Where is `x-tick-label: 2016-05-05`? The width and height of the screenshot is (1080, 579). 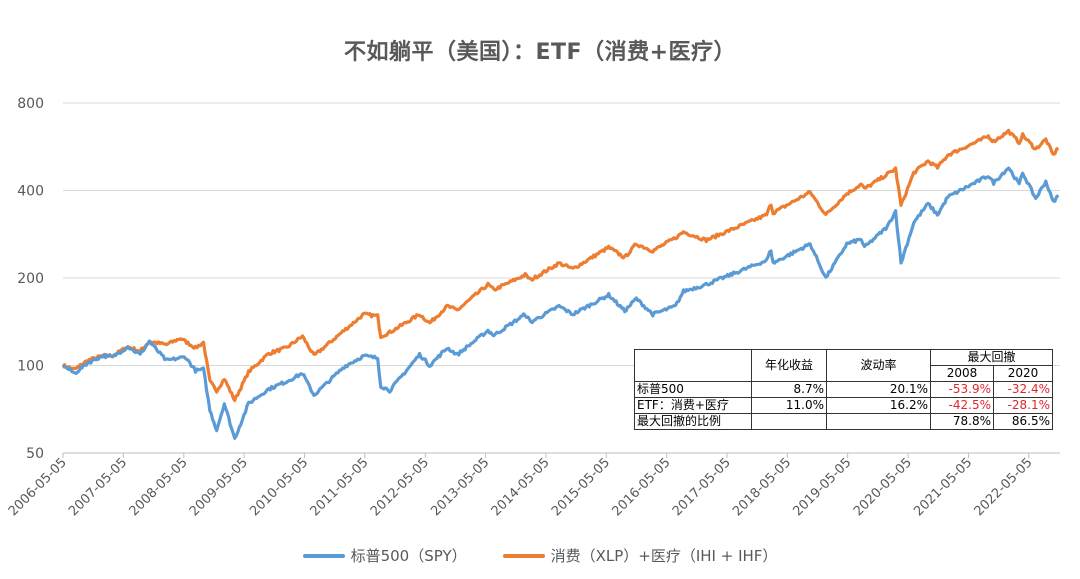
x-tick-label: 2016-05-05 is located at coordinates (641, 487).